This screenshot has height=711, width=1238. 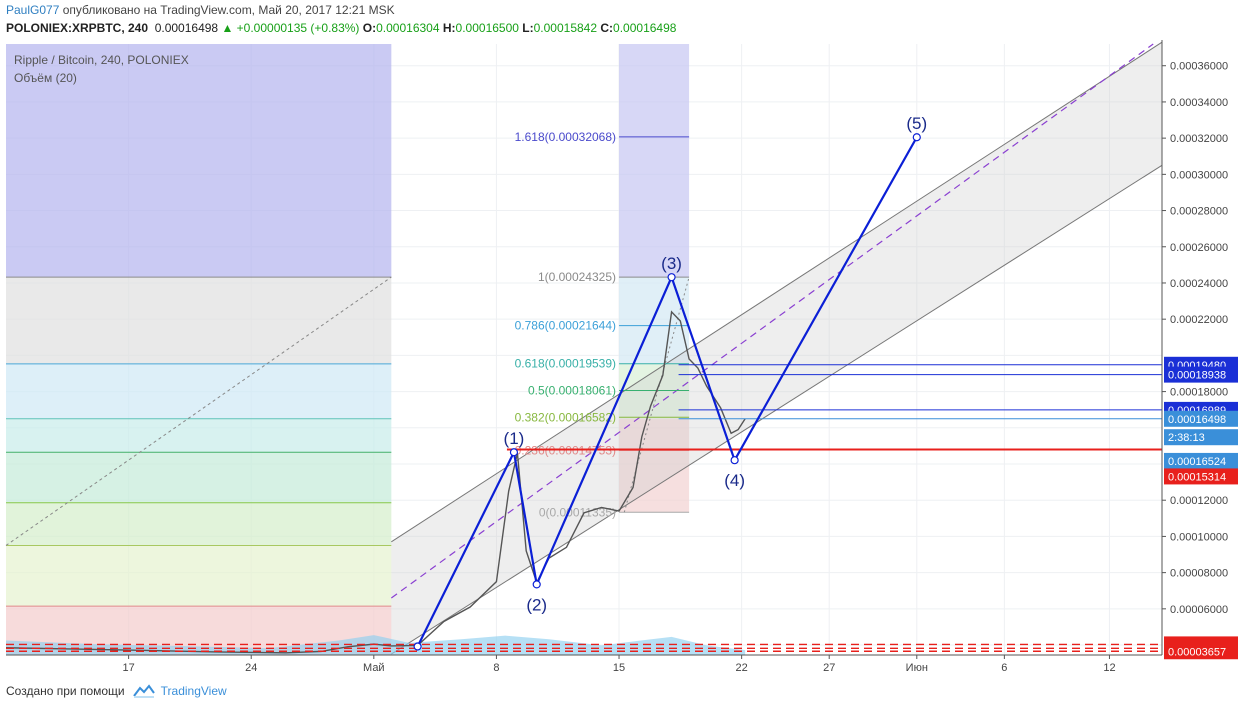 I want to click on price-label-text: 0.00016498, so click(x=1197, y=420).